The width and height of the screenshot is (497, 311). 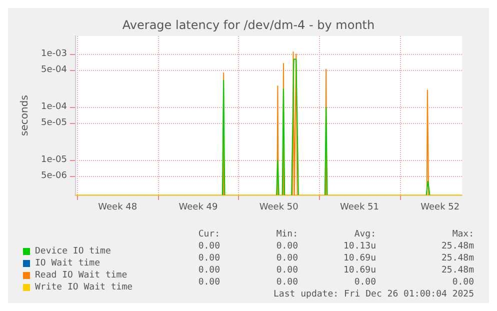 What do you see at coordinates (248, 25) in the screenshot?
I see `chart-title: Average latency for /dev/dm-4 - by month` at bounding box center [248, 25].